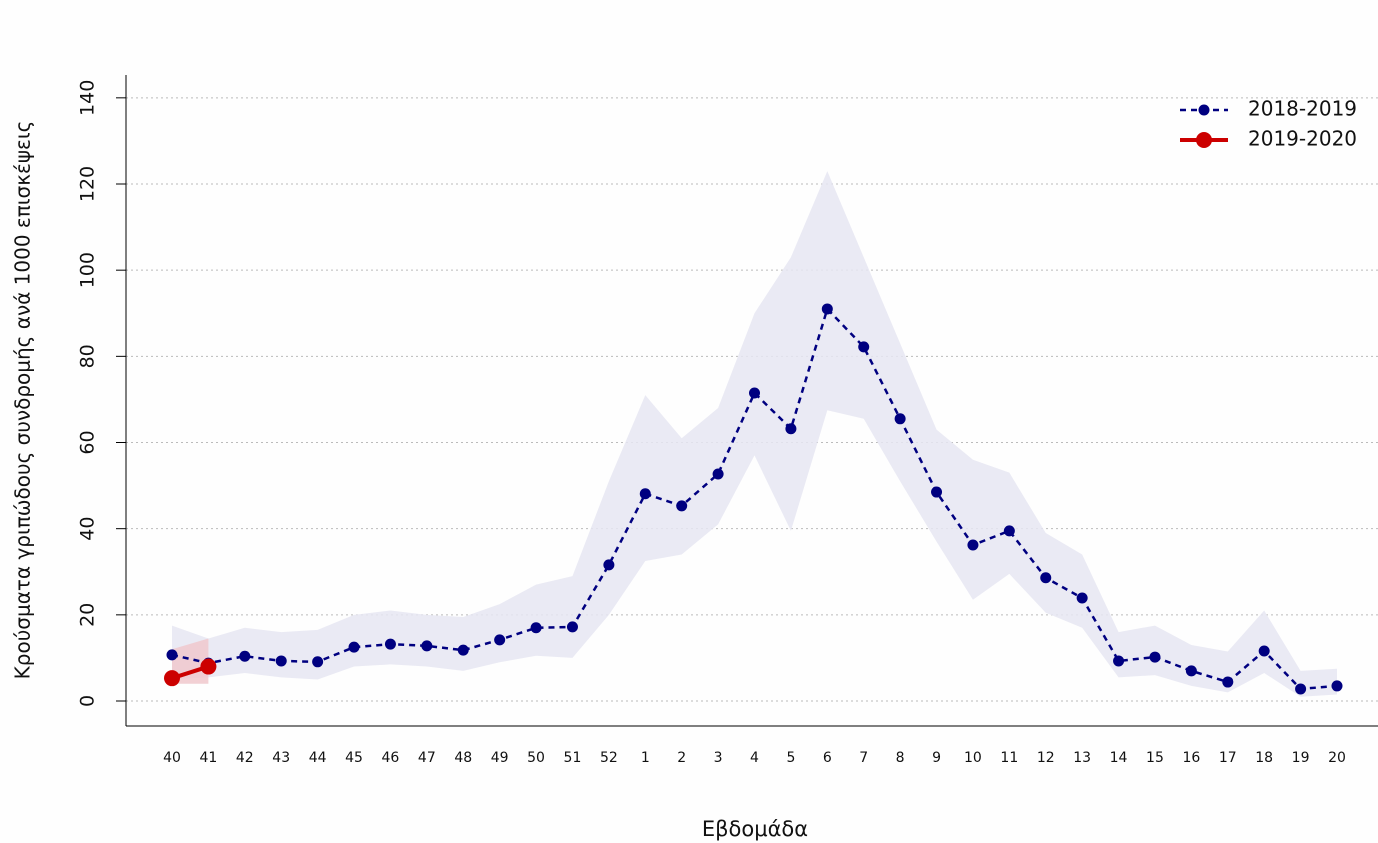 The image size is (1378, 843). I want to click on x-tick-label: 44, so click(318, 758).